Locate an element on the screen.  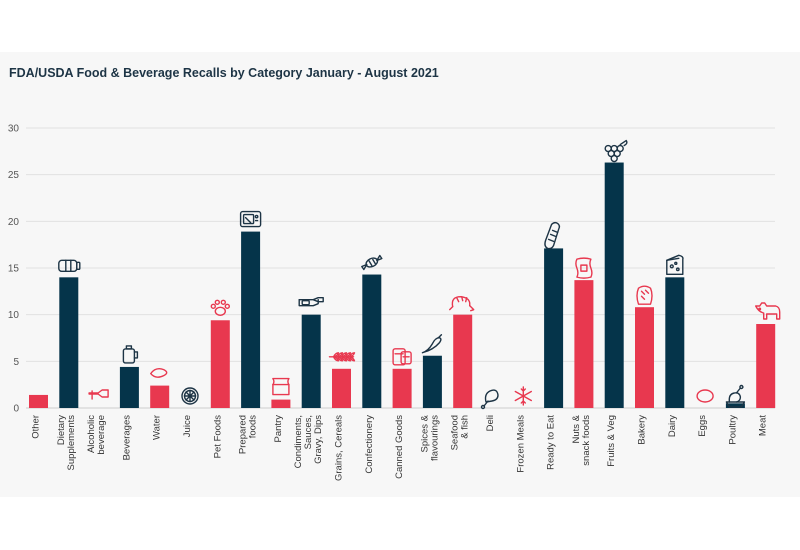
wheat-icon is located at coordinates (342, 357).